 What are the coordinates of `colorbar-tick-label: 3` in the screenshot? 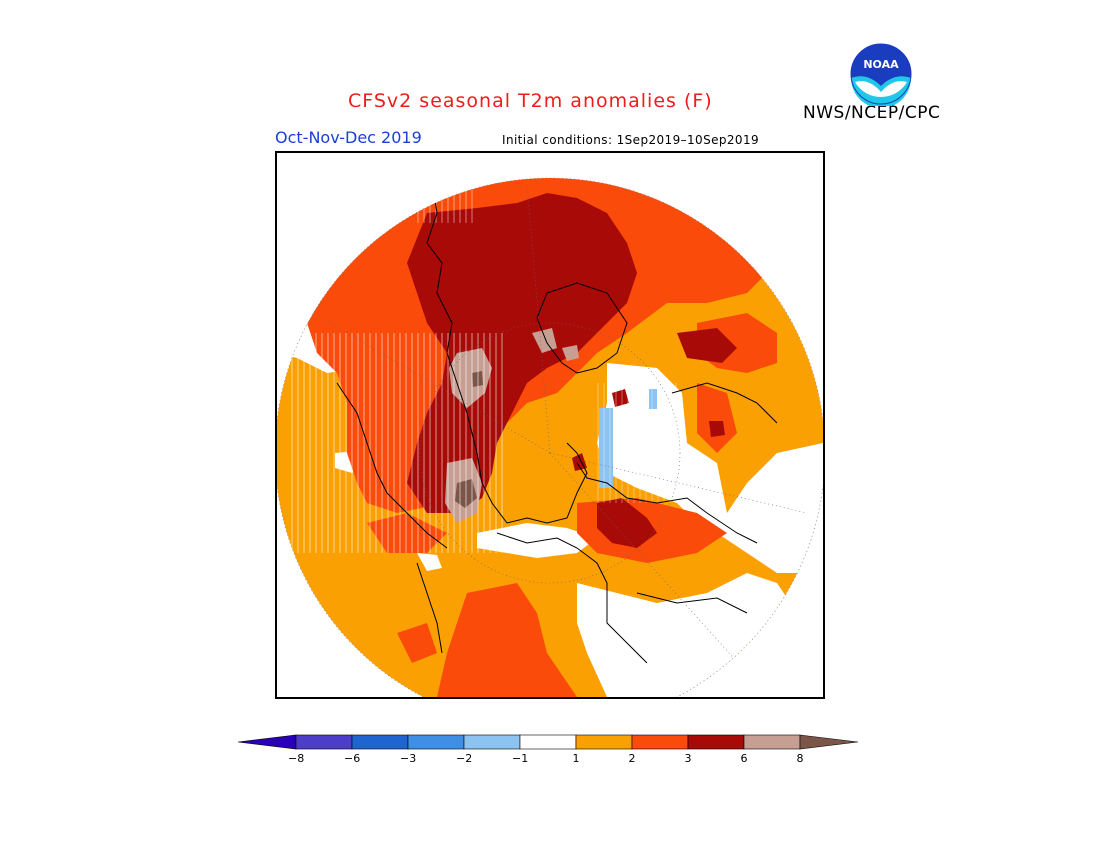 It's located at (688, 758).